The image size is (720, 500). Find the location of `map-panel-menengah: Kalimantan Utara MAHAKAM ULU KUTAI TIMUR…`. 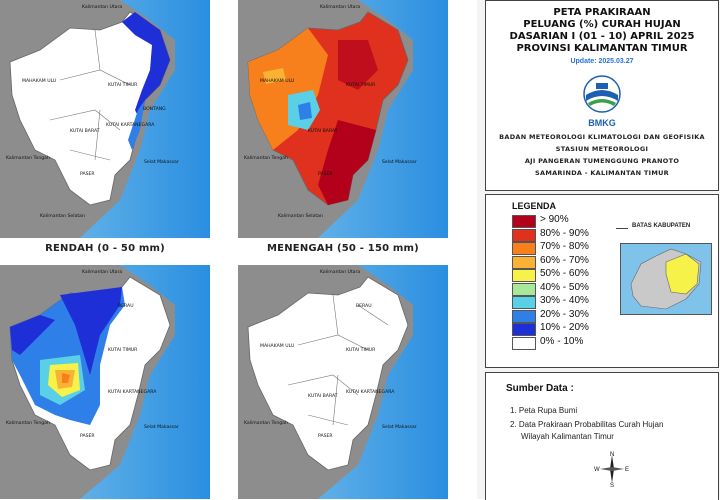

map-panel-menengah: Kalimantan Utara MAHAKAM ULU KUTAI TIMUR… is located at coordinates (343, 119).